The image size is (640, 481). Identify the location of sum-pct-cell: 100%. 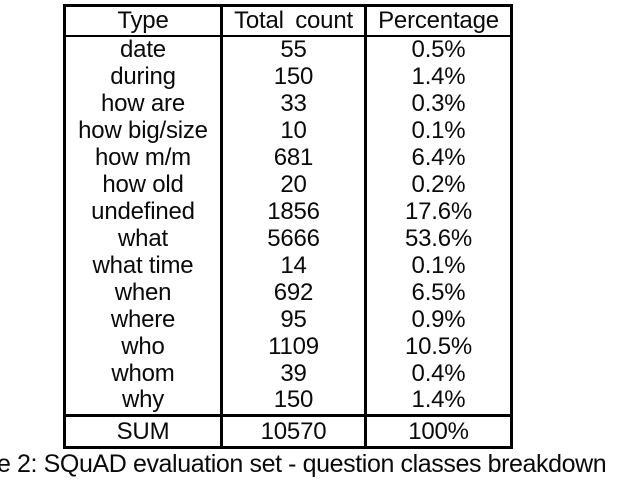
(438, 431).